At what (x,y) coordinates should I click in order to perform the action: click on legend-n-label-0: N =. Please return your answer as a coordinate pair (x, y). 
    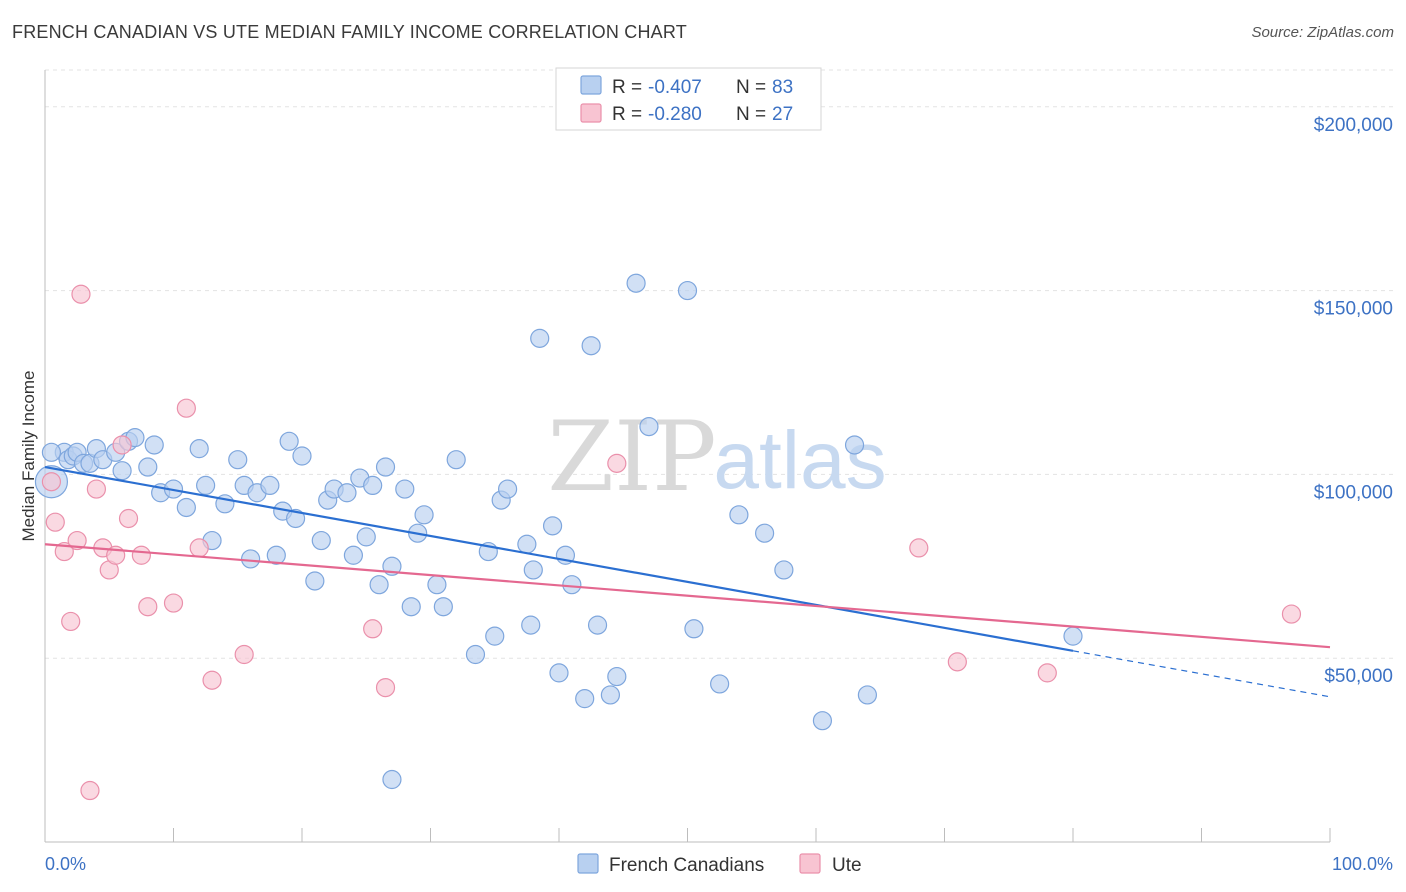
    Looking at the image, I should click on (751, 87).